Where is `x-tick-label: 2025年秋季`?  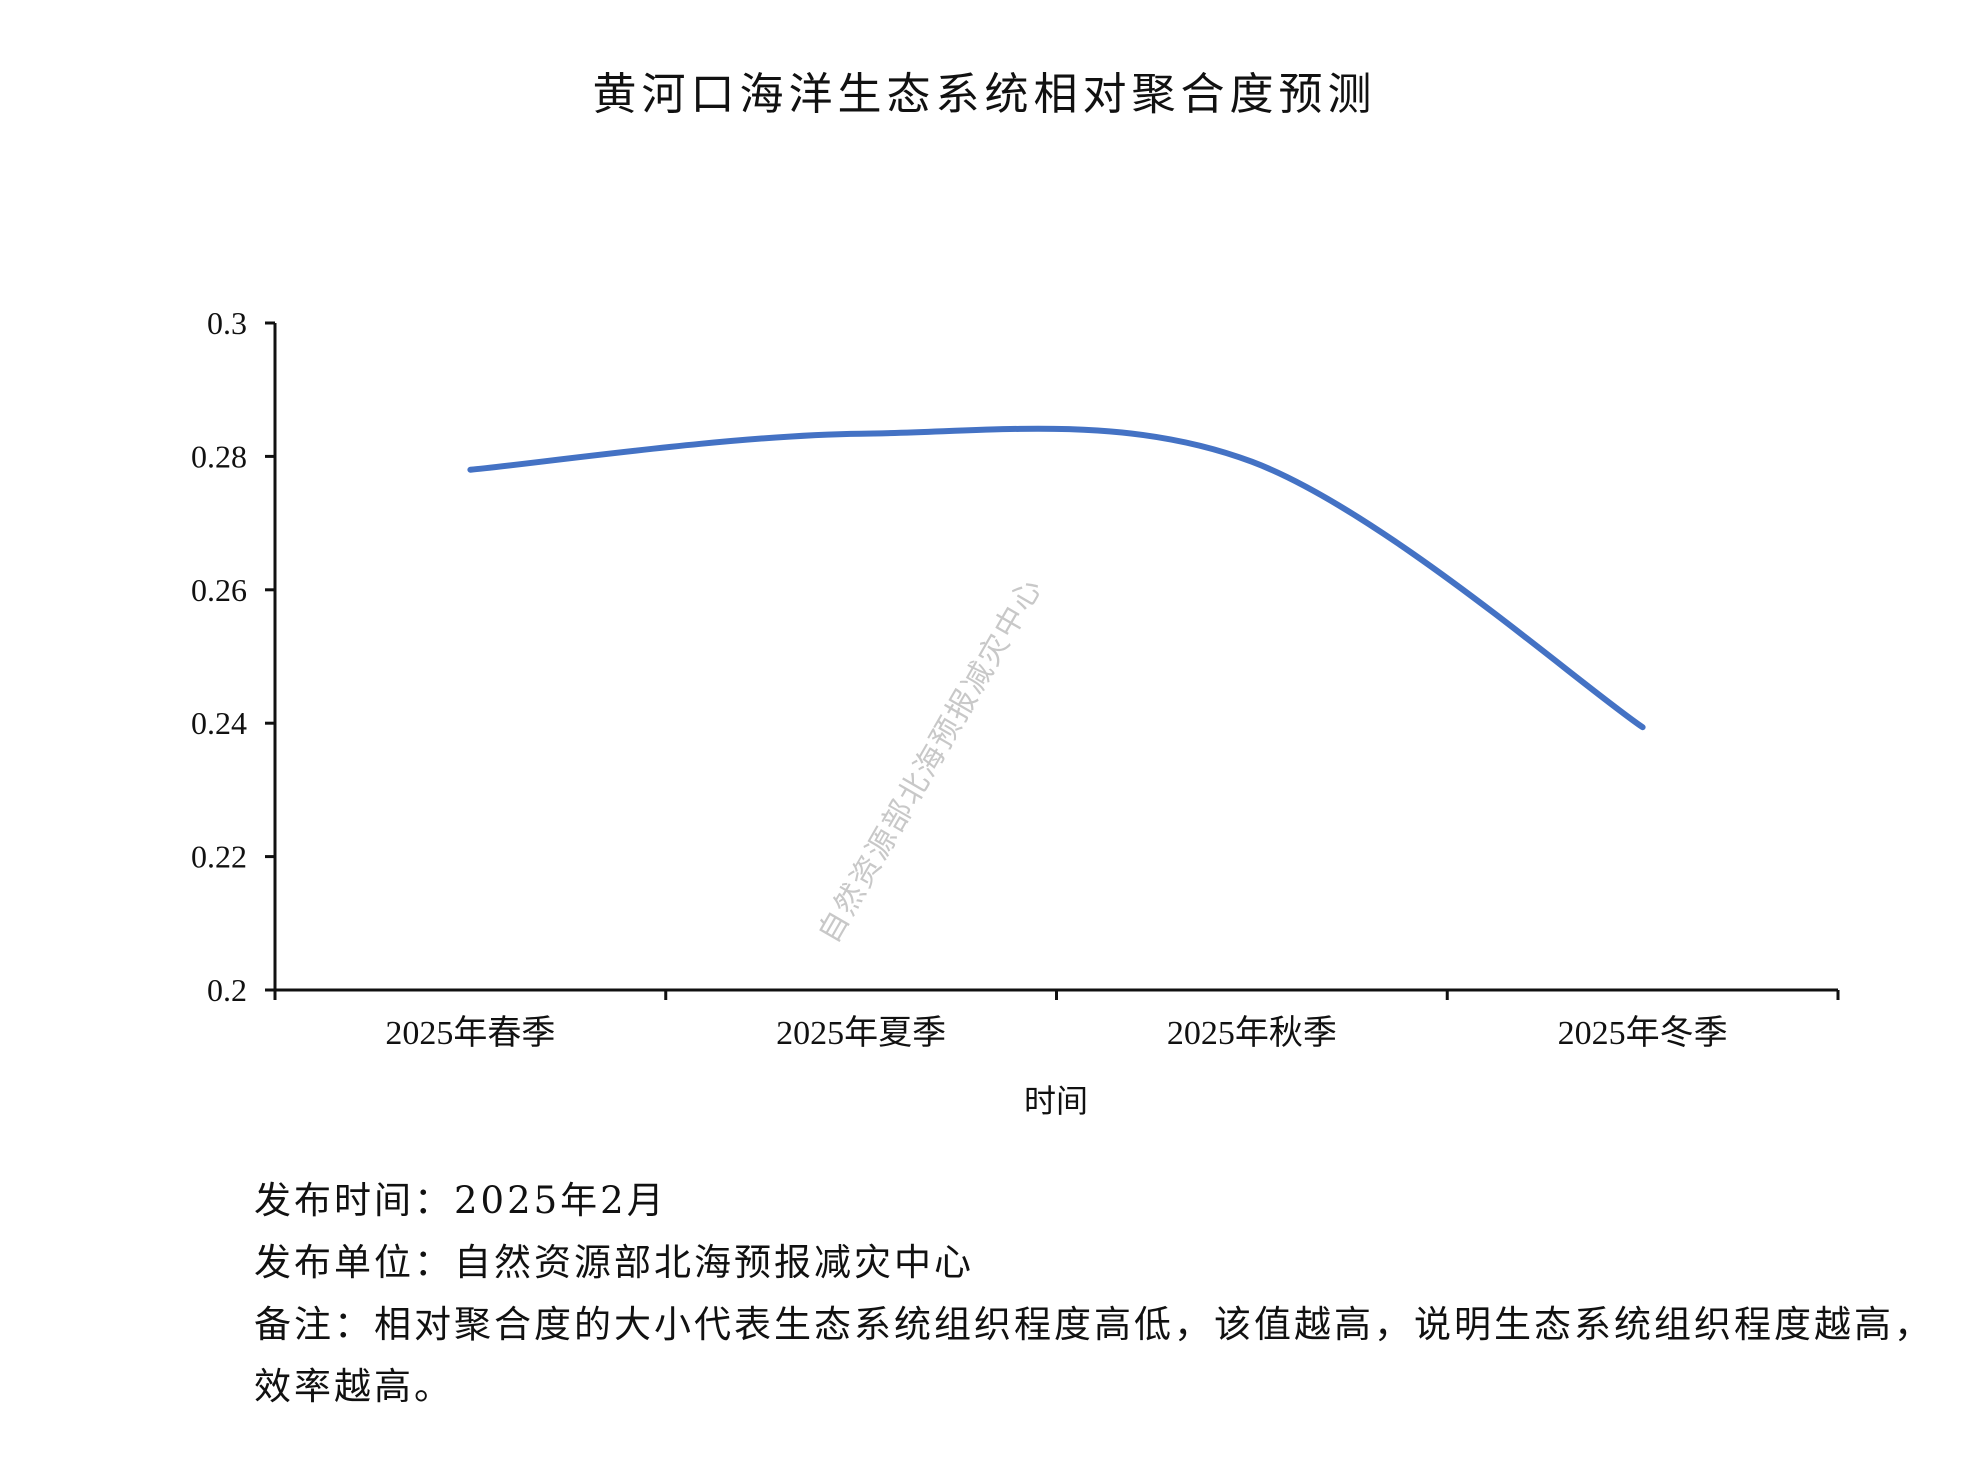 x-tick-label: 2025年秋季 is located at coordinates (1252, 1033).